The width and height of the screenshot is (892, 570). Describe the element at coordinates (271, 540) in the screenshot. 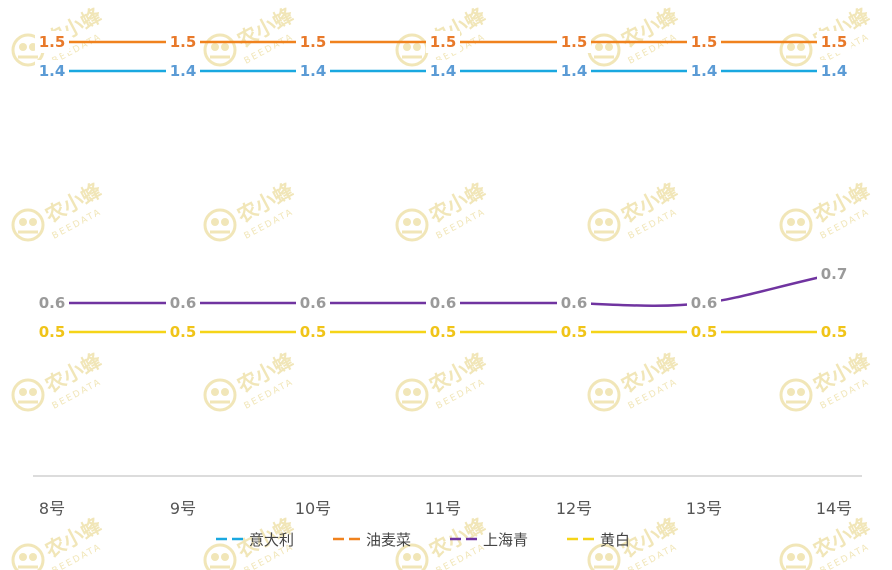

I see `legend-label: 意大利` at that location.